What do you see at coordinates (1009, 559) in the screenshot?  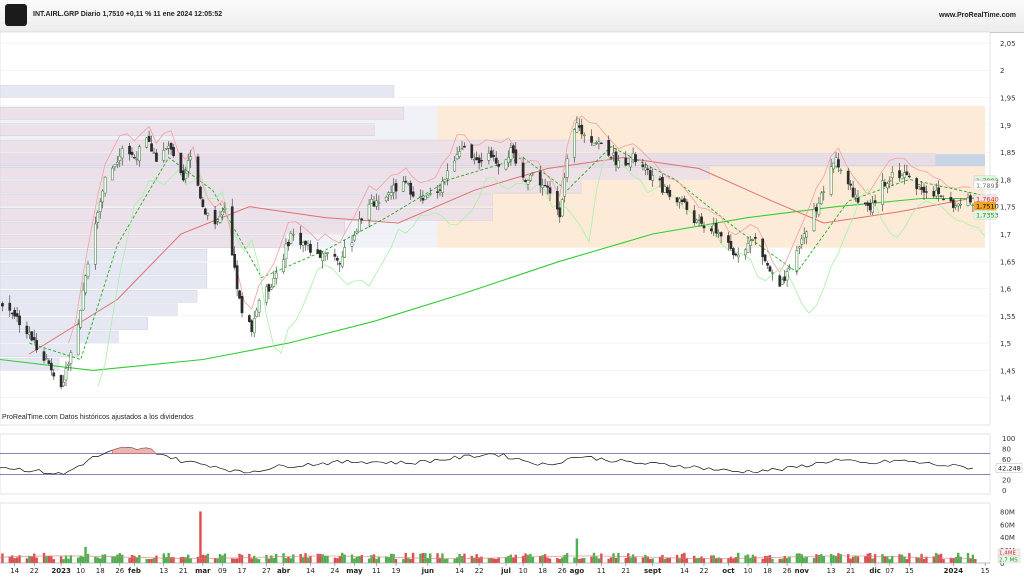 I see `volume-value-badge` at bounding box center [1009, 559].